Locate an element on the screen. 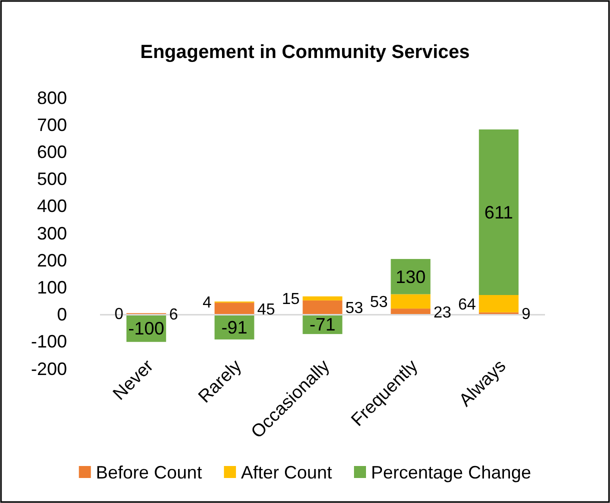  y-tick-label: 500 is located at coordinates (51, 179).